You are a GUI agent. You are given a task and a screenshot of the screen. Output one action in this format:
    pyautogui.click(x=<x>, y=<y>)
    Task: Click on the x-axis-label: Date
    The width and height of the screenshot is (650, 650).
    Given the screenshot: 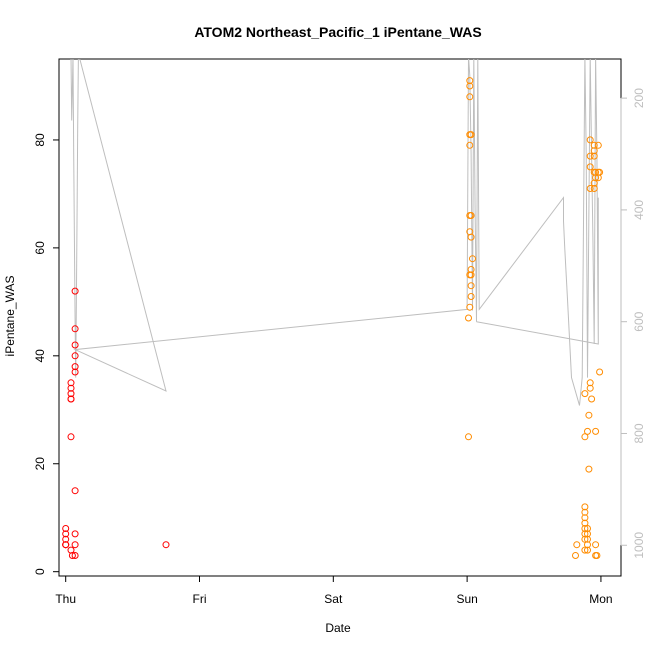 What is the action you would take?
    pyautogui.click(x=338, y=628)
    